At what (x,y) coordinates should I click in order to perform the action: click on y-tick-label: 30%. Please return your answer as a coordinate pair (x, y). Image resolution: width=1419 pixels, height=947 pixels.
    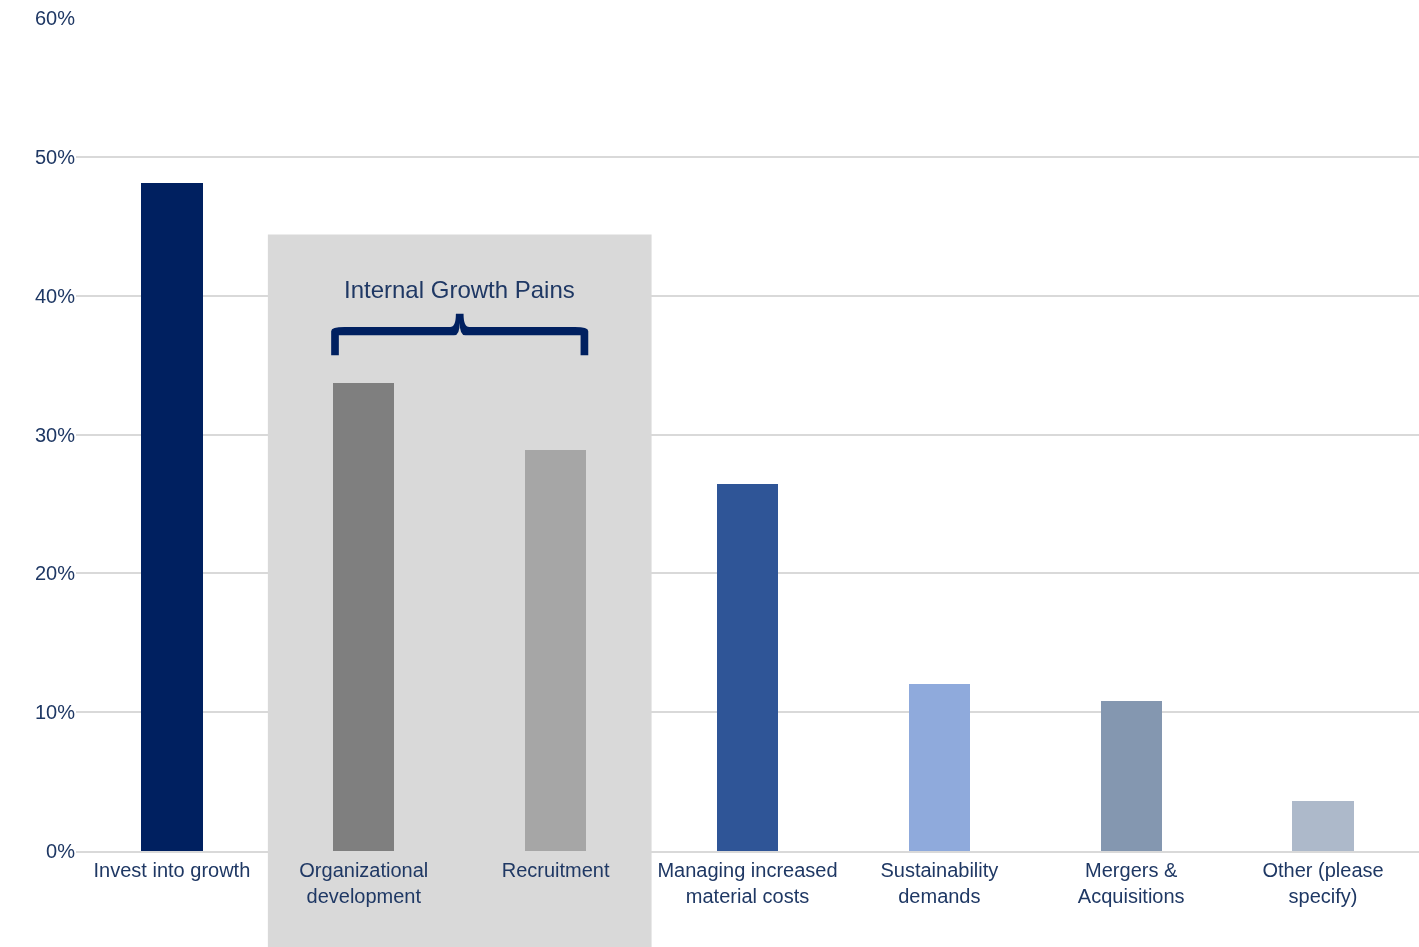
    Looking at the image, I should click on (55, 434).